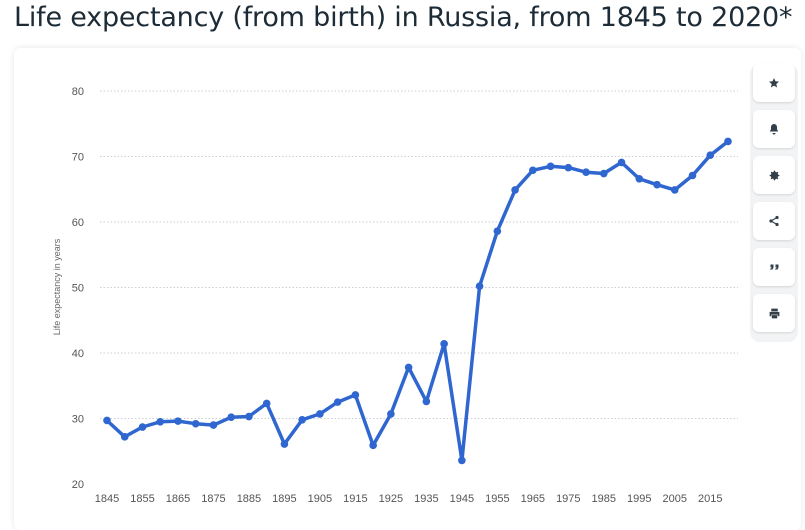 The width and height of the screenshot is (805, 530). Describe the element at coordinates (604, 499) in the screenshot. I see `x-tick-label: 1985` at that location.